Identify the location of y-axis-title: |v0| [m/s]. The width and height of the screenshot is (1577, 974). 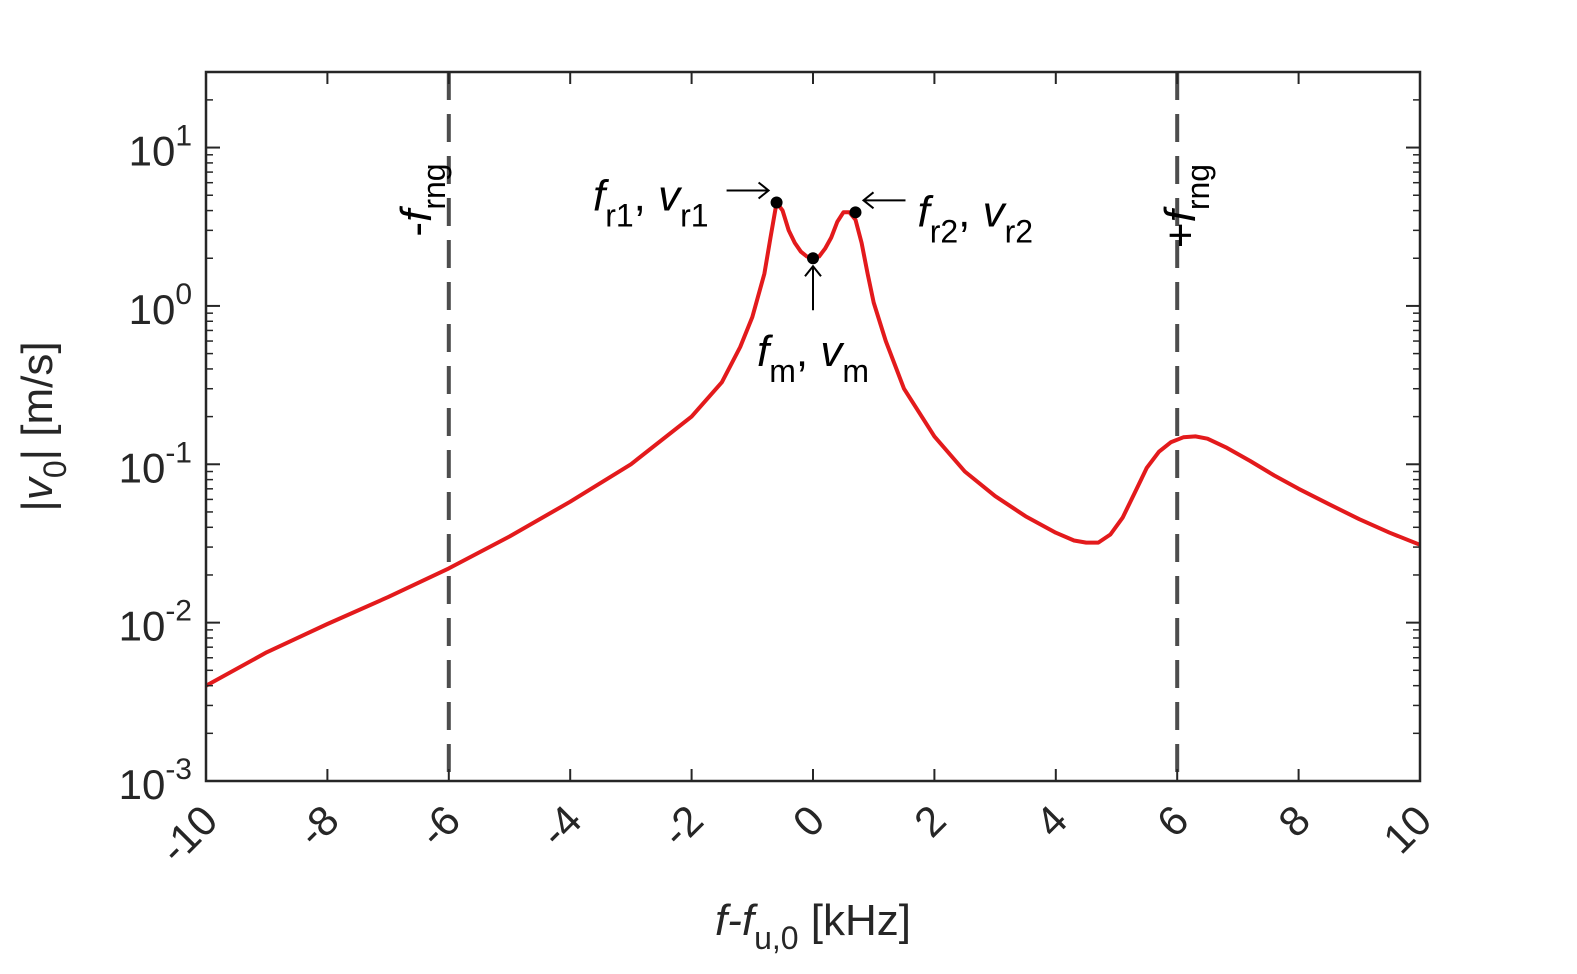
(43, 426).